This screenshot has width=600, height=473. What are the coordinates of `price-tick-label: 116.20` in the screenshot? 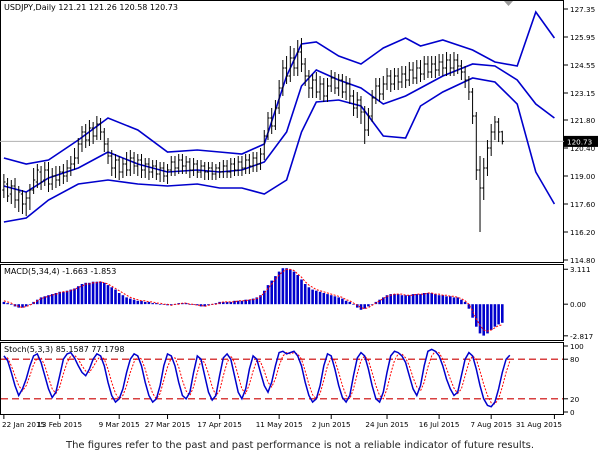 It's located at (583, 232).